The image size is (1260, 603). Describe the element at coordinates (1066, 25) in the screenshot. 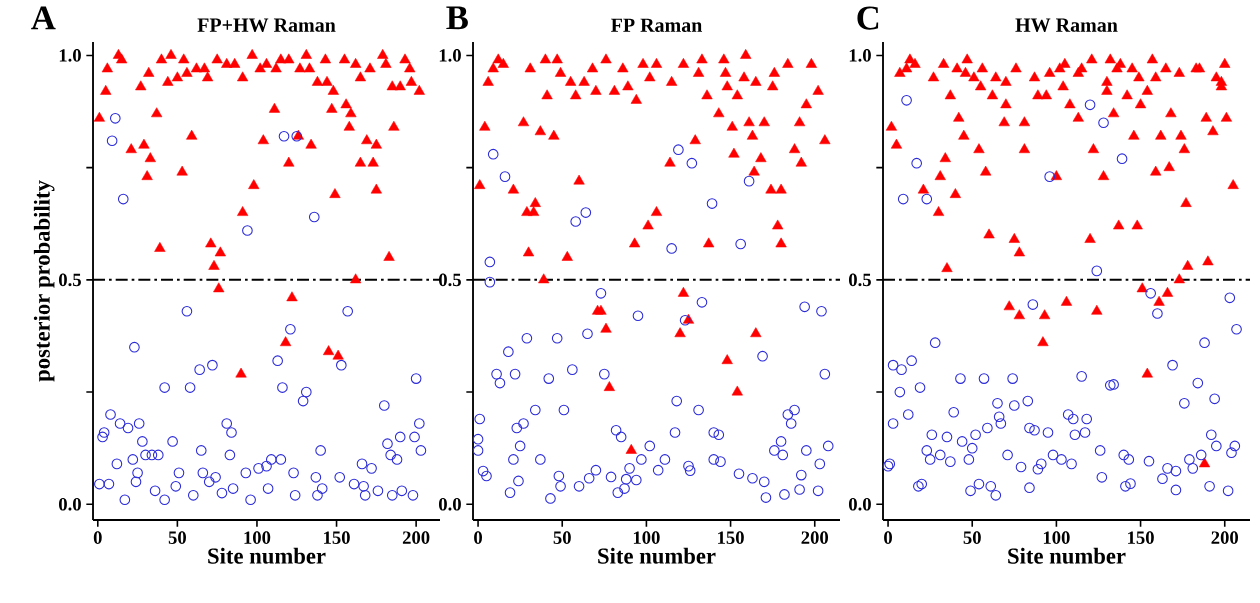

I see `chart-title: HW Raman` at that location.